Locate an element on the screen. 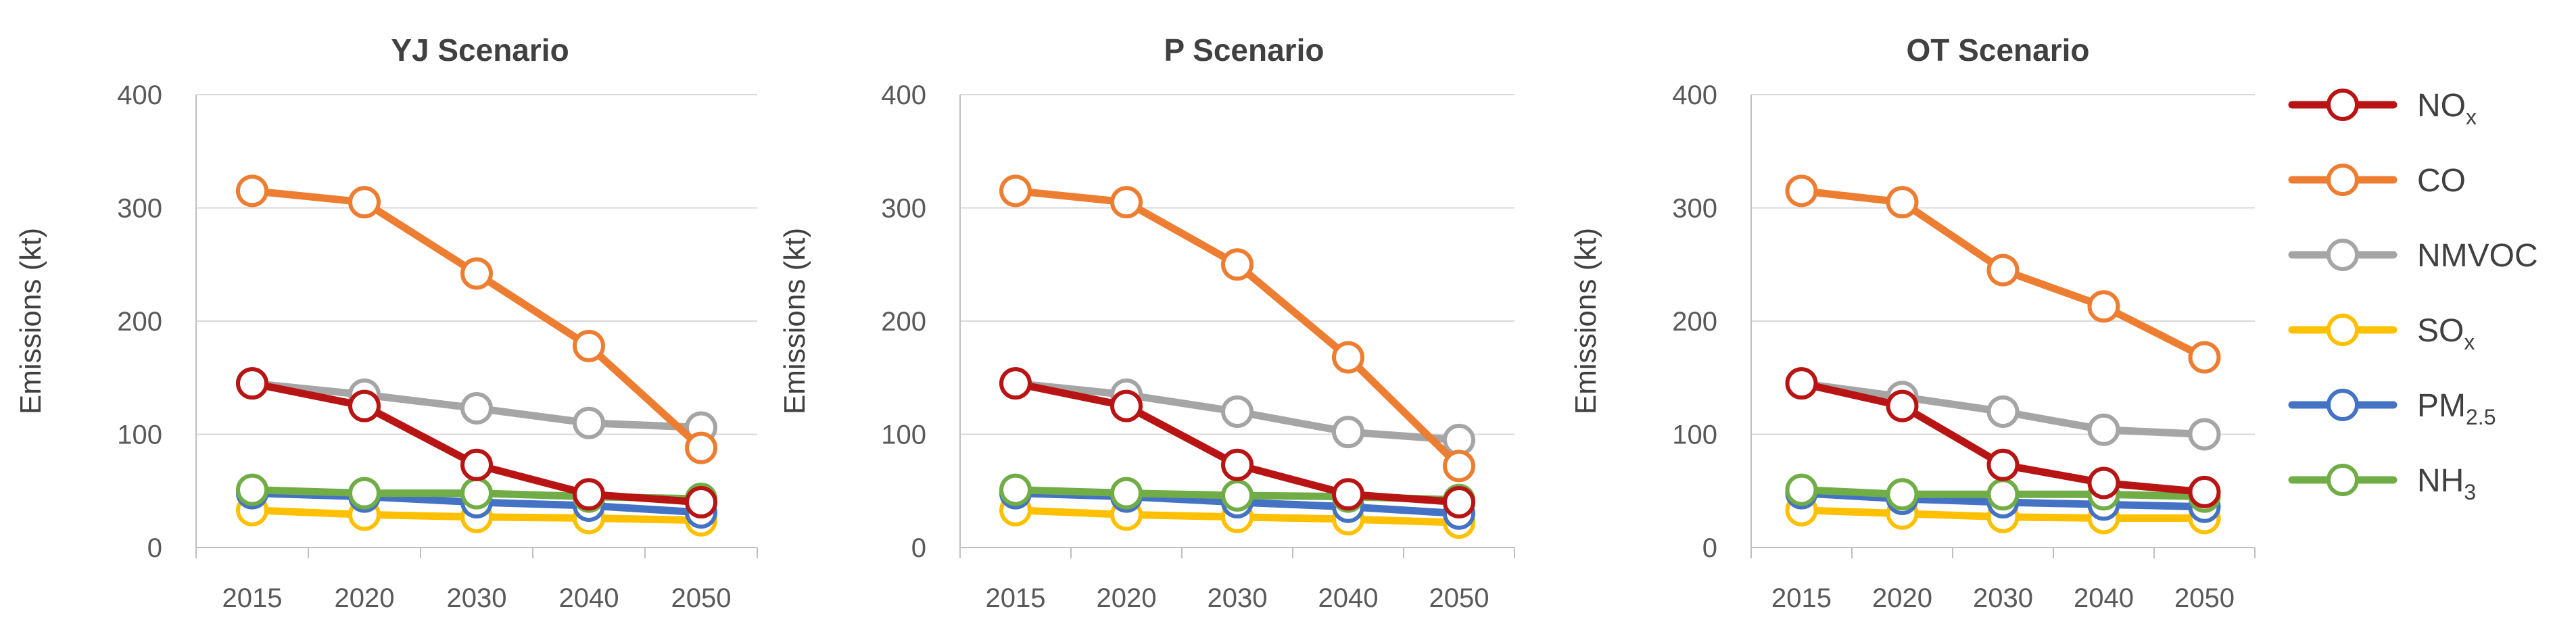  legend: NOx CO NMVOC SOx PM2.5 NH3 is located at coordinates (2413, 296).